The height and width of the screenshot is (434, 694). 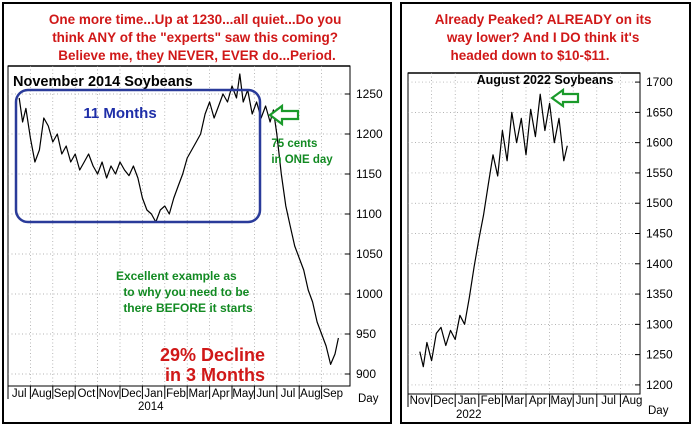 What do you see at coordinates (198, 394) in the screenshot?
I see `left-x-tick-label: Mar` at bounding box center [198, 394].